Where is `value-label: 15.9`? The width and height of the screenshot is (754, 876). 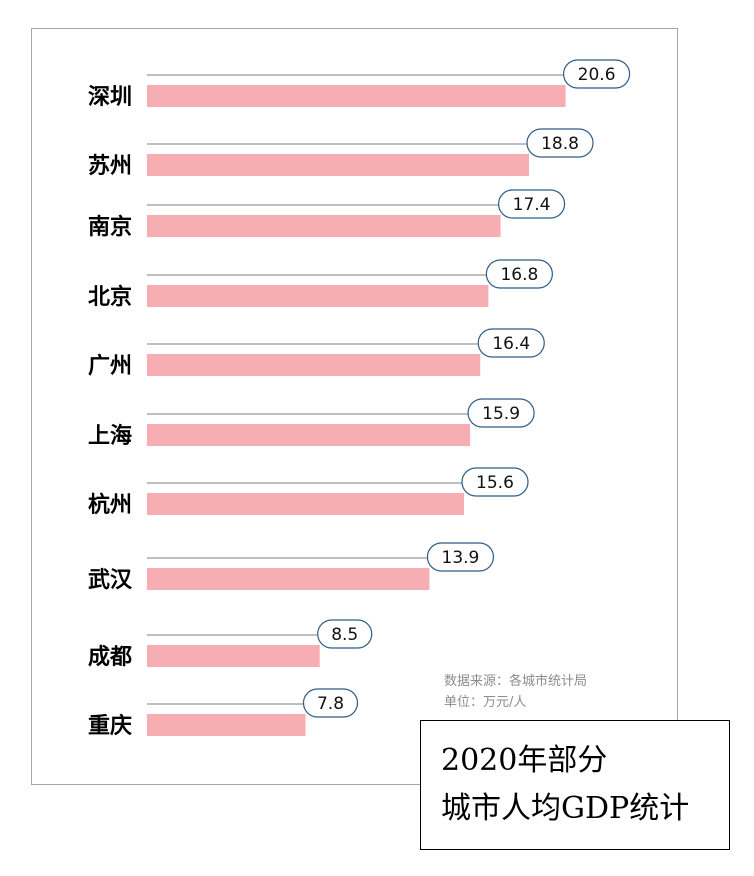 value-label: 15.9 is located at coordinates (501, 414).